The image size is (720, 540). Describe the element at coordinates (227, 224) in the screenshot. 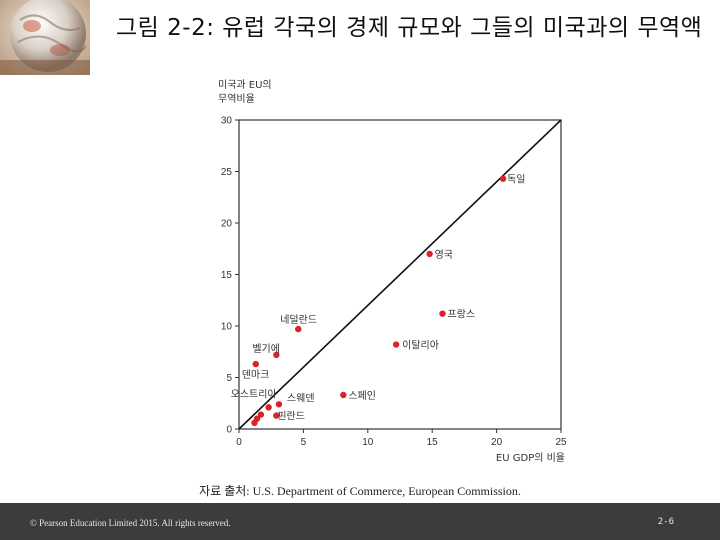

I see `y-tick-label: 20` at that location.